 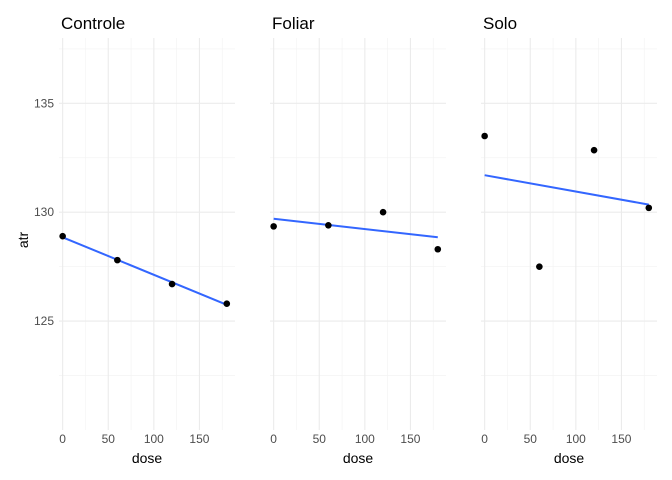 I want to click on y-tick-label: 130, so click(x=44, y=212).